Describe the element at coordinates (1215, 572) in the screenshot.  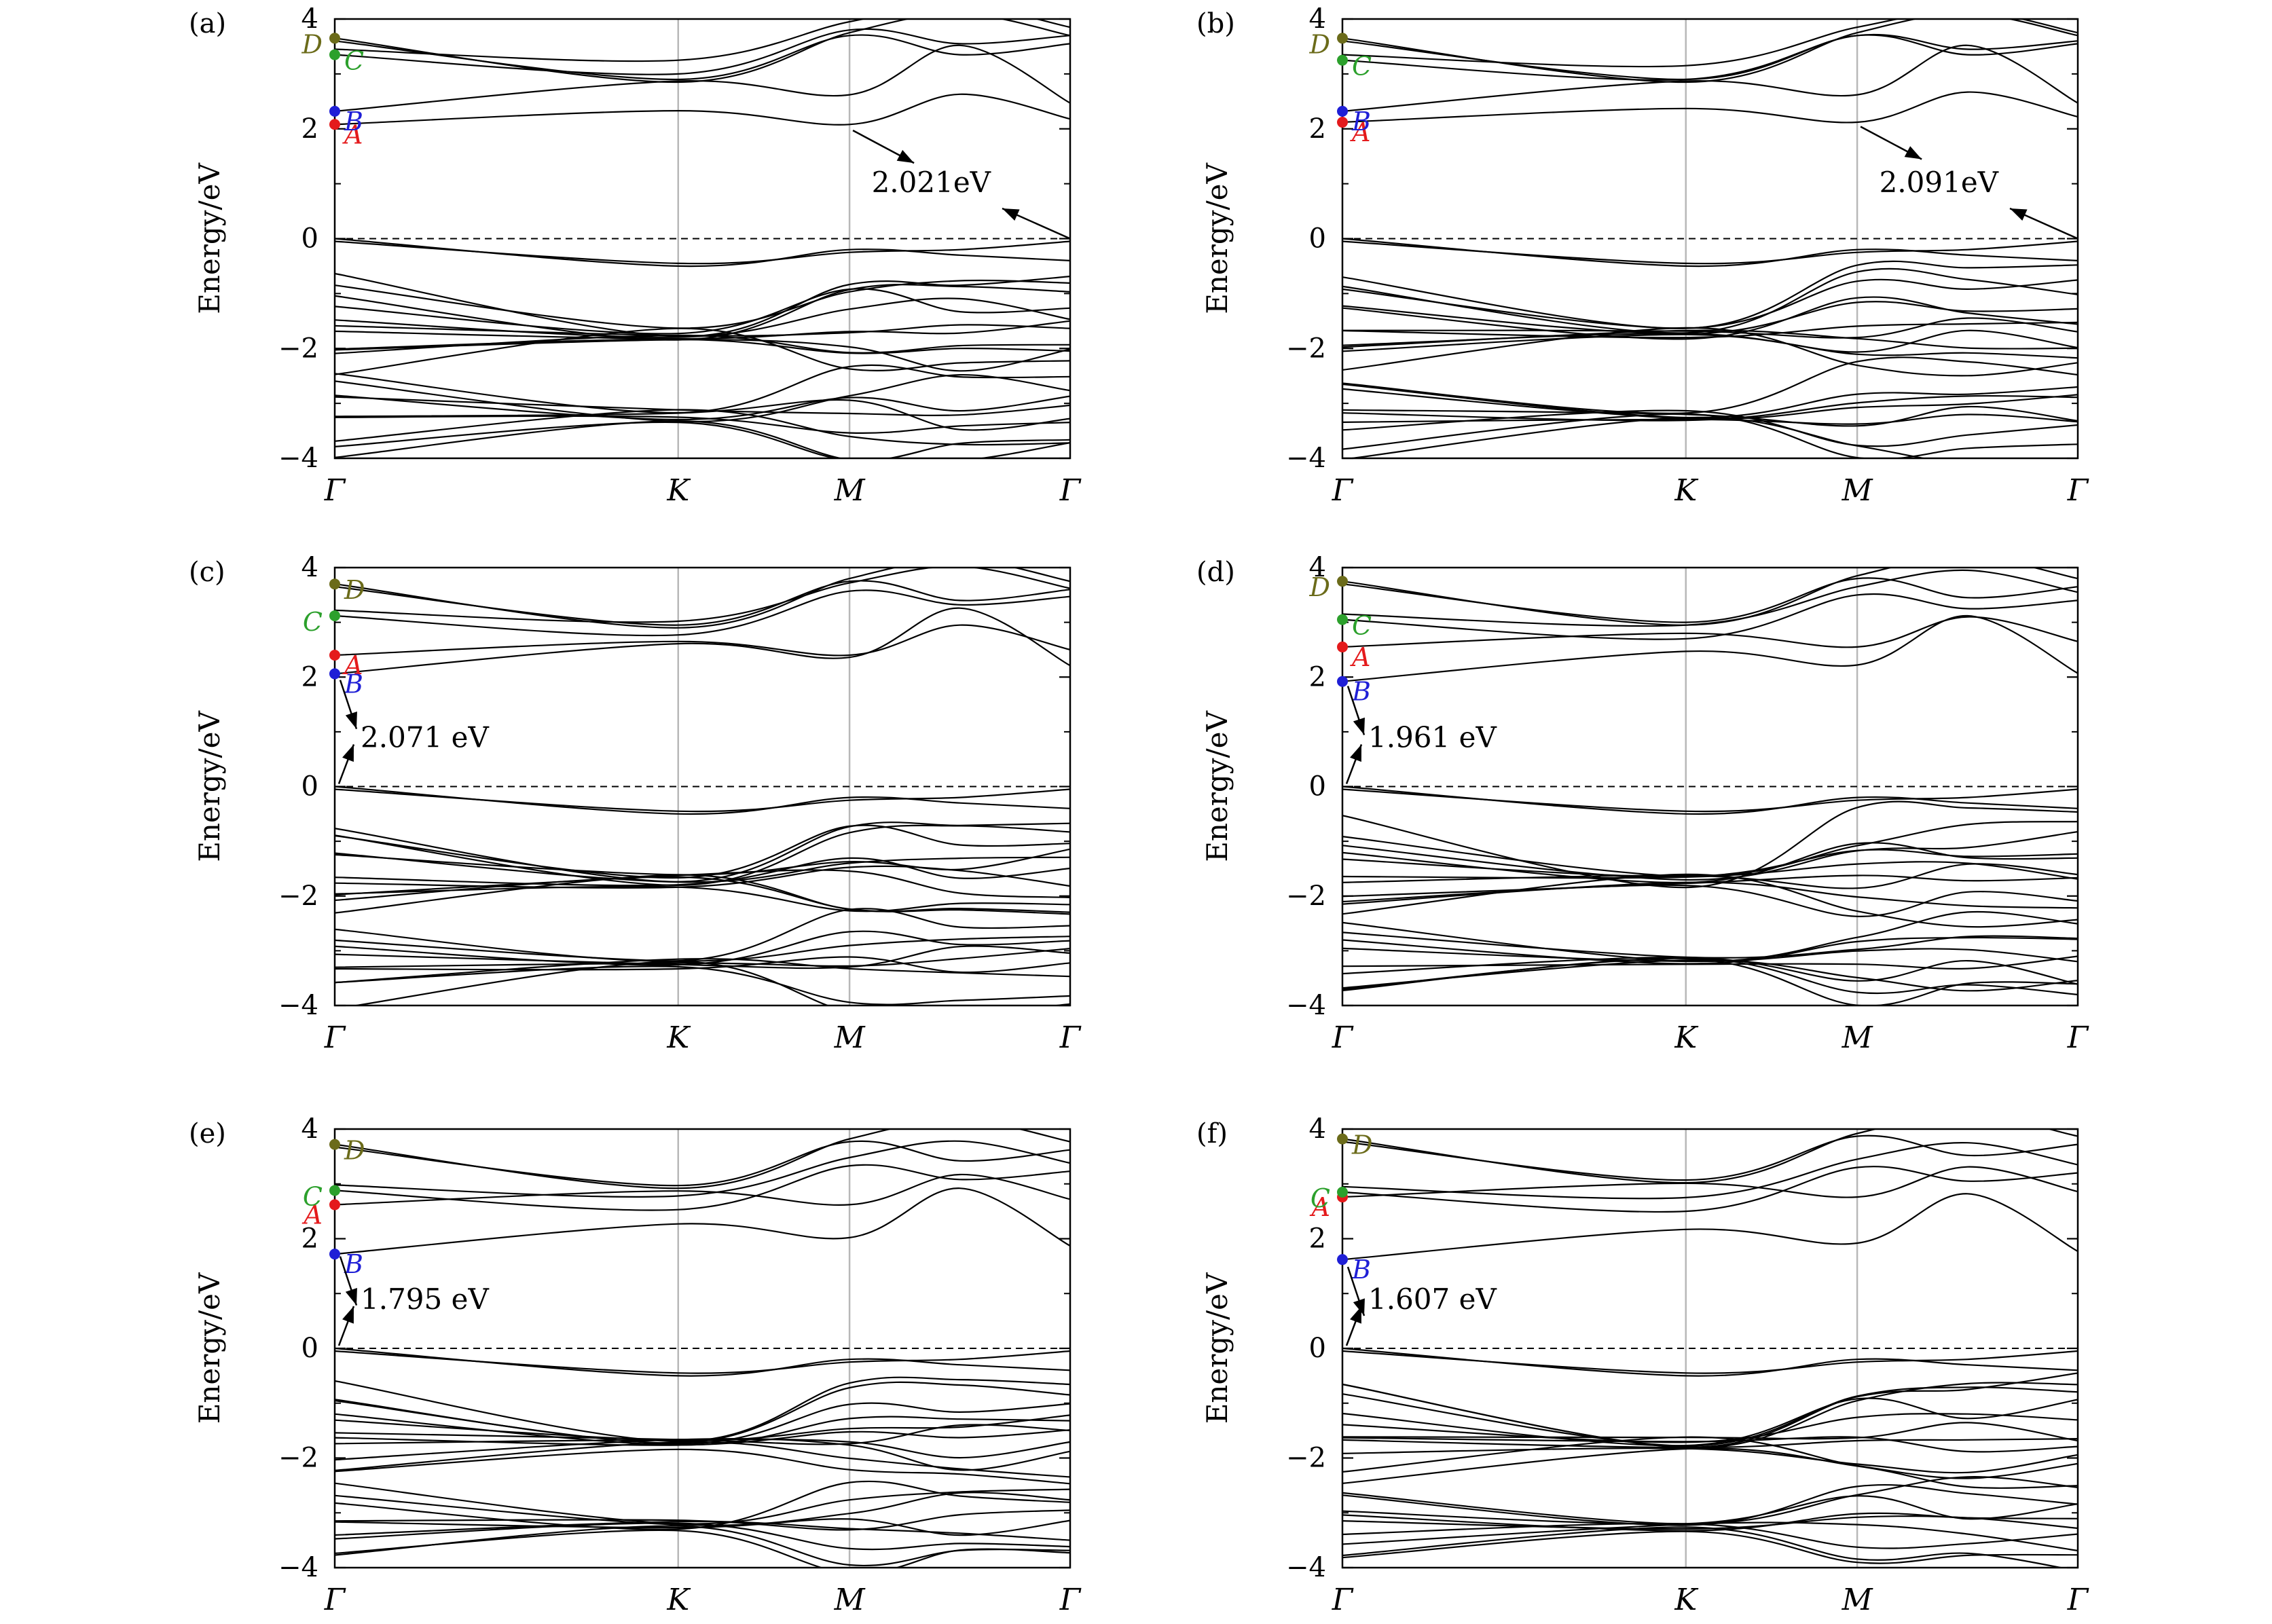
I see `panel-label: (d)` at that location.